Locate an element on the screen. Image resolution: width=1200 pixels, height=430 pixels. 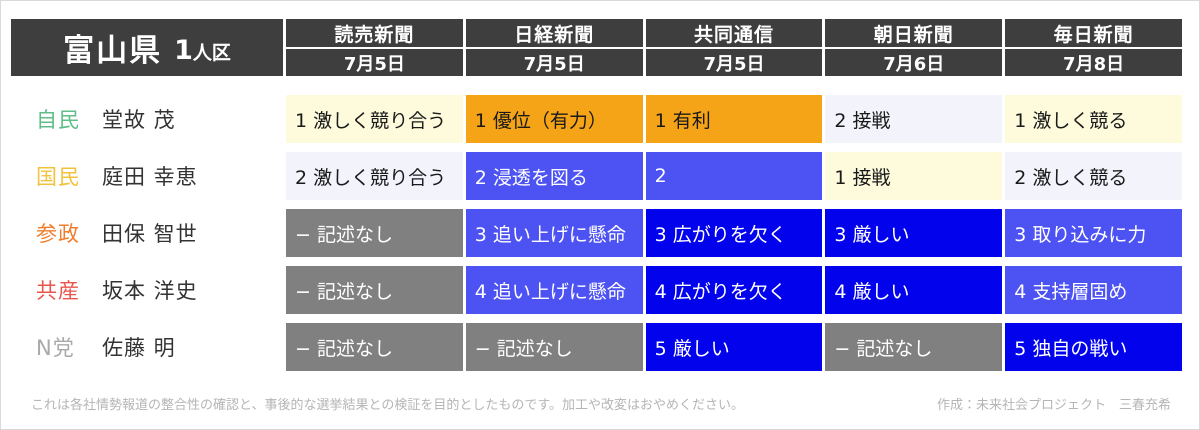
rating-cell: 4 広がりを欠く is located at coordinates (734, 290).